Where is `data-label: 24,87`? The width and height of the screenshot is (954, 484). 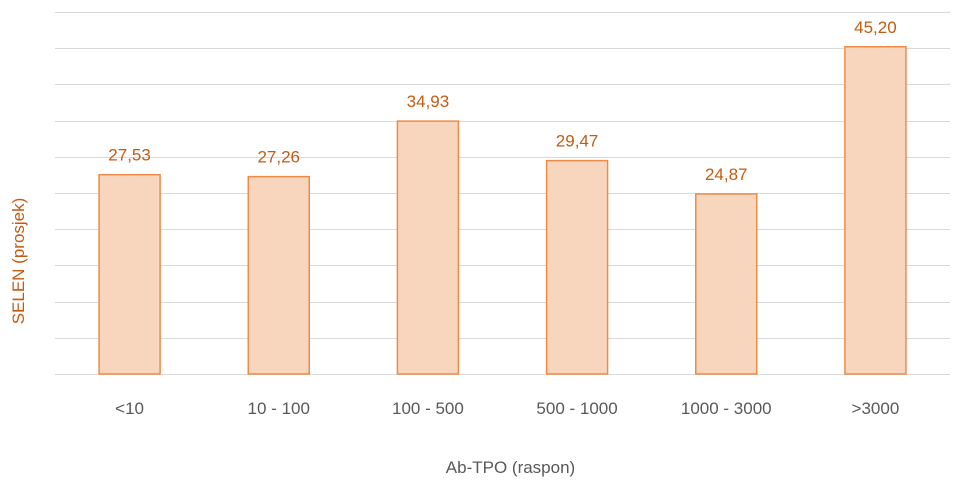 data-label: 24,87 is located at coordinates (726, 174).